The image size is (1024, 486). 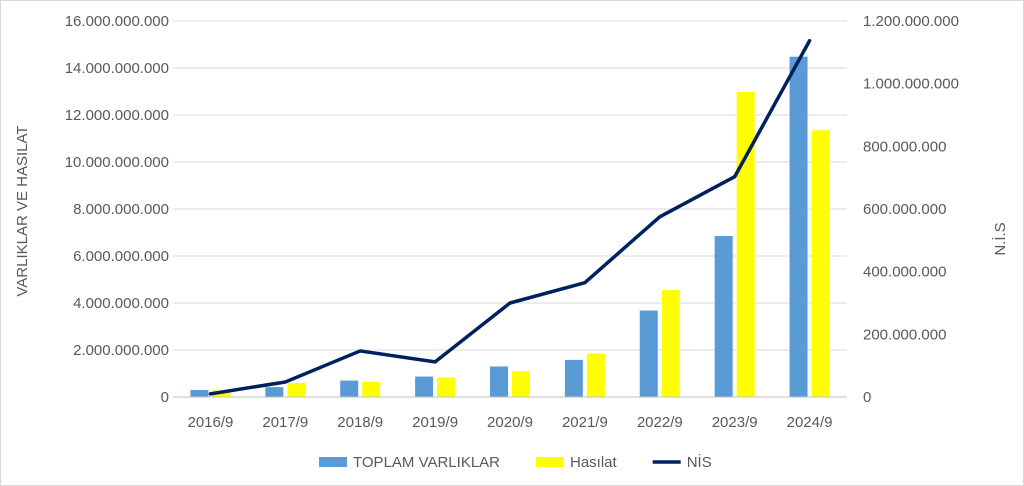 I want to click on x-tick-label: 2019/9, so click(x=435, y=422).